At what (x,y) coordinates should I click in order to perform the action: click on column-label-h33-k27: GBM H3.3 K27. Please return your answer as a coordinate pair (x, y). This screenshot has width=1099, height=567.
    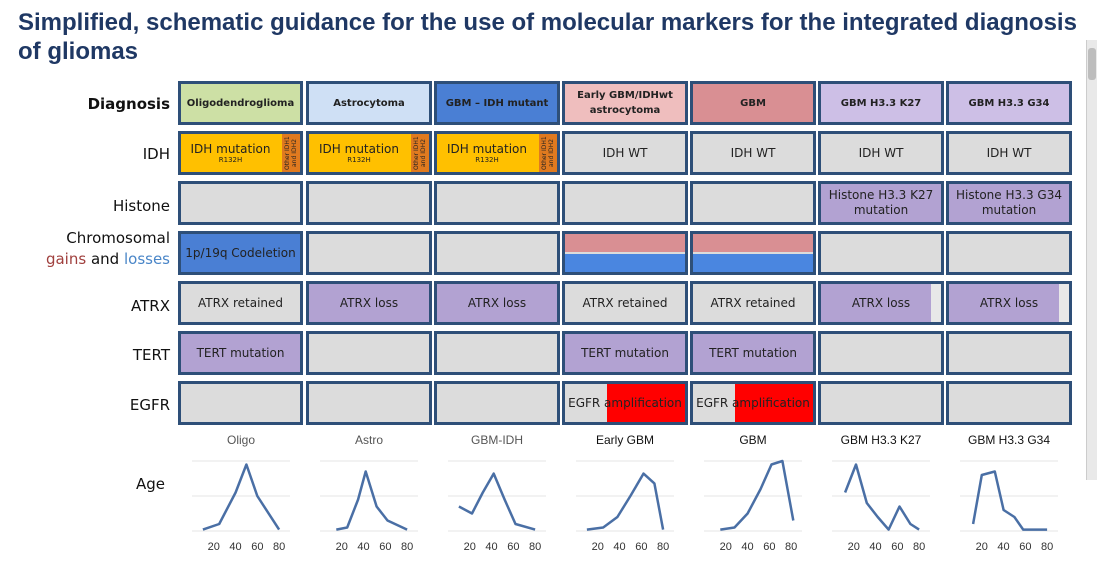
    Looking at the image, I should click on (881, 440).